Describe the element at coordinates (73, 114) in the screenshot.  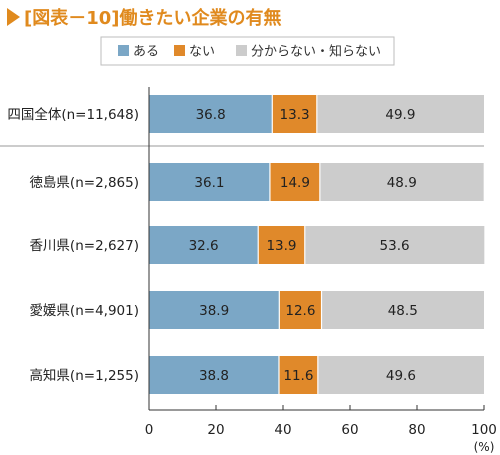
I see `category-label-1: 四国全体(n=11,648)` at that location.